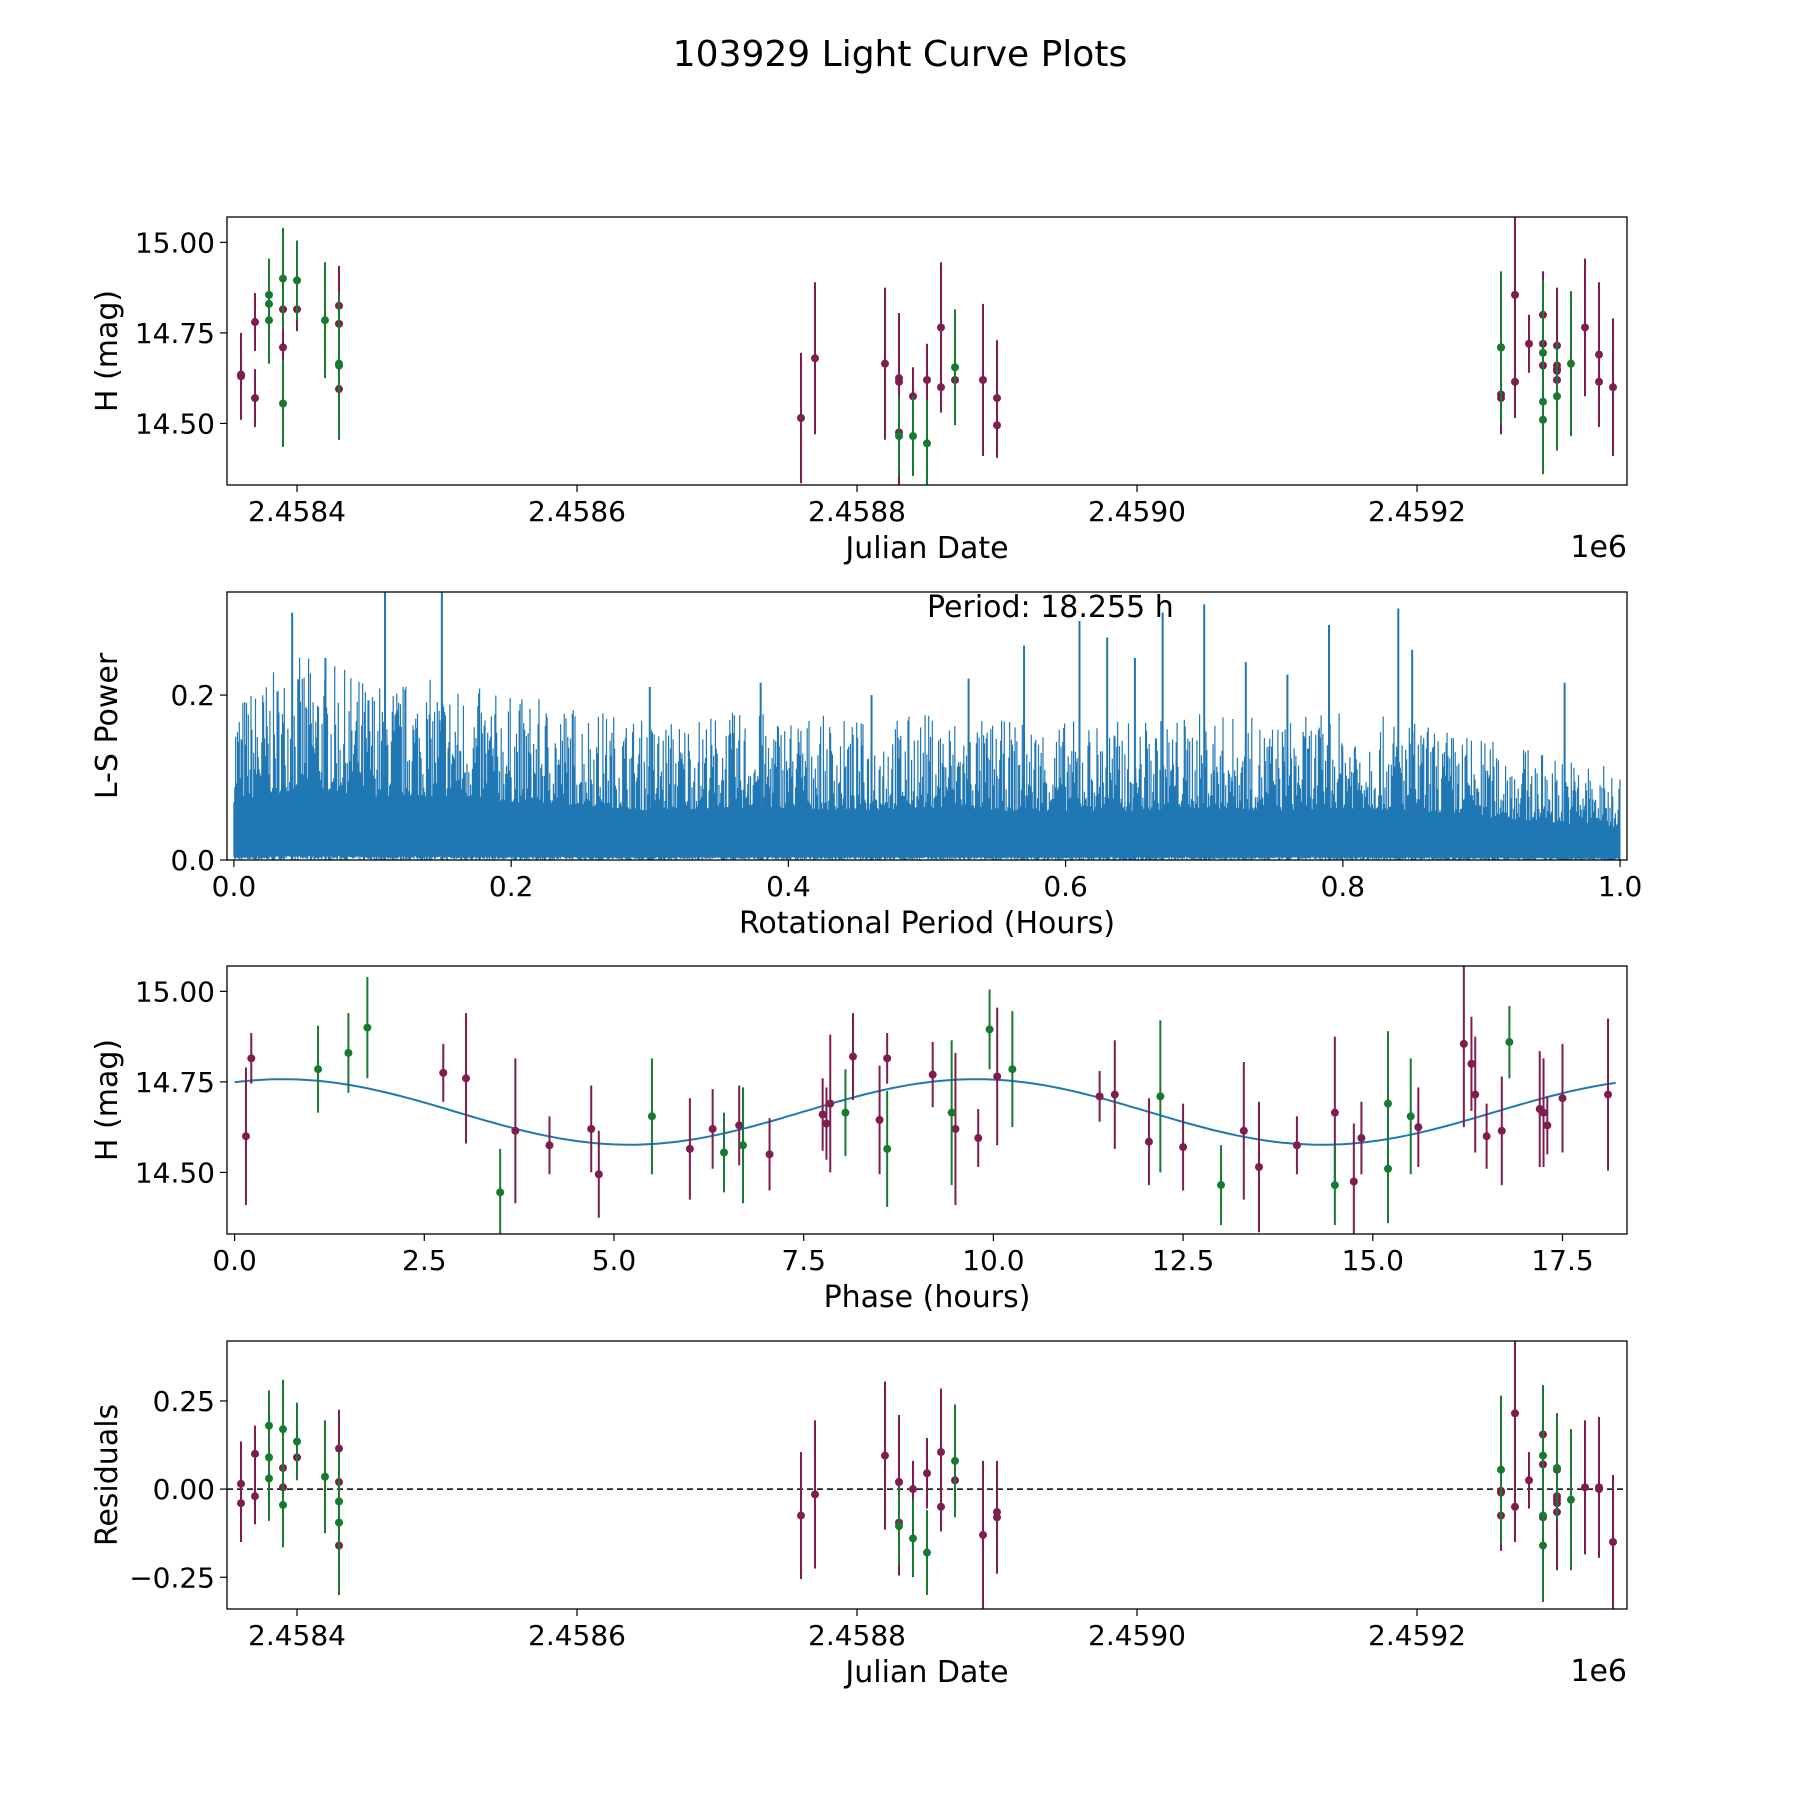  I want to click on x-tick-label: 0.6, so click(1065, 886).